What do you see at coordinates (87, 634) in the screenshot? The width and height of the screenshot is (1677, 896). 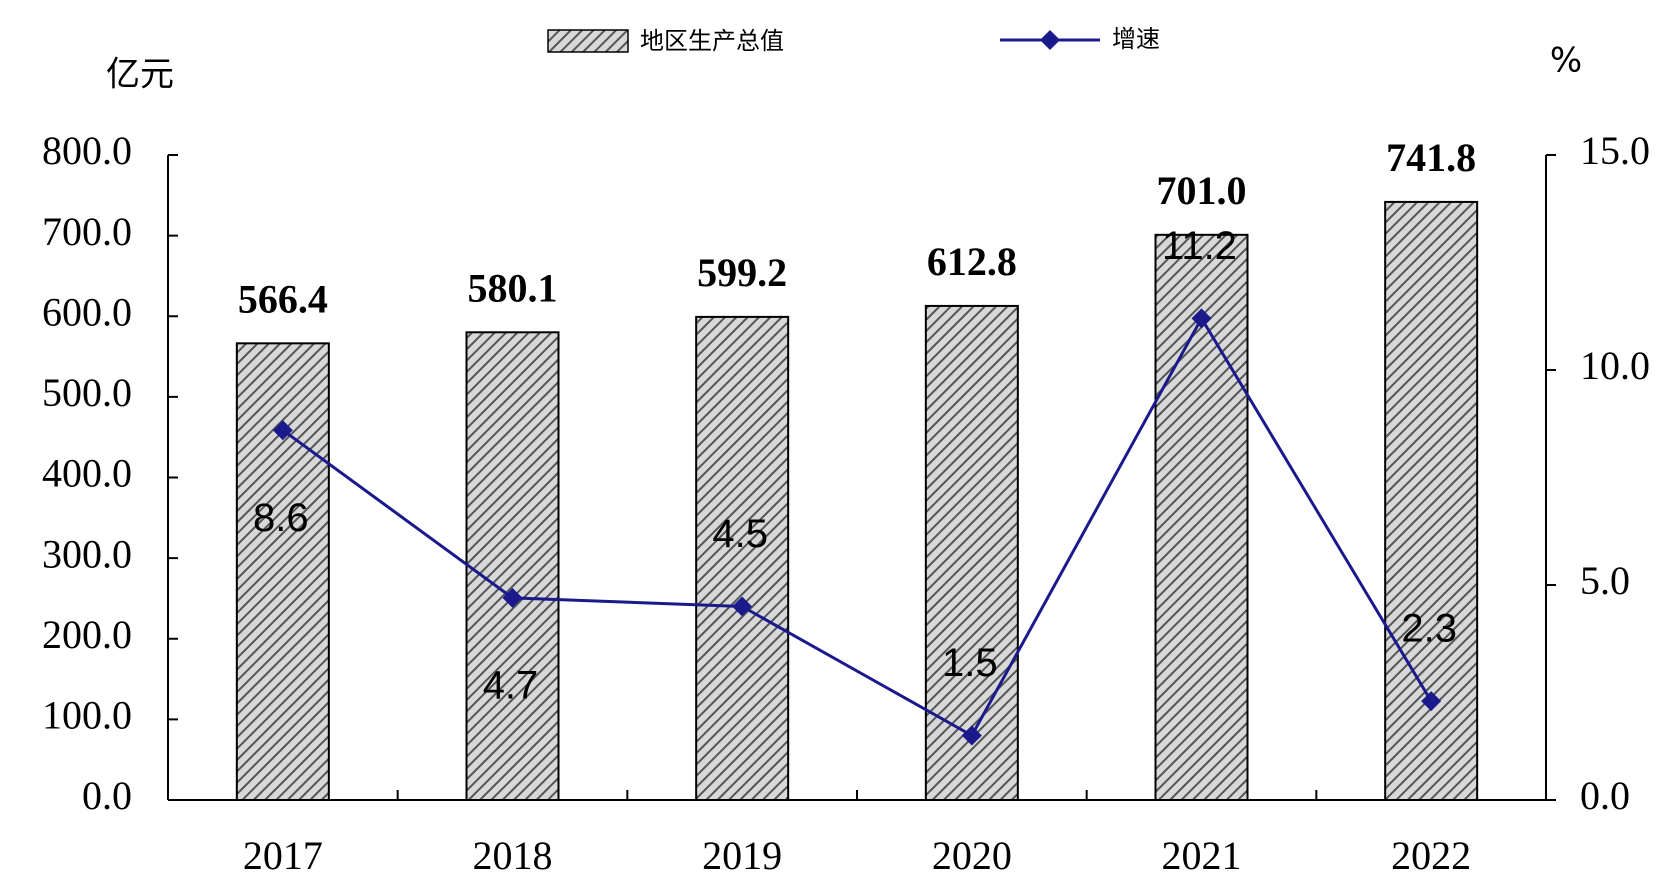 I see `y-tick-label: 200.0` at bounding box center [87, 634].